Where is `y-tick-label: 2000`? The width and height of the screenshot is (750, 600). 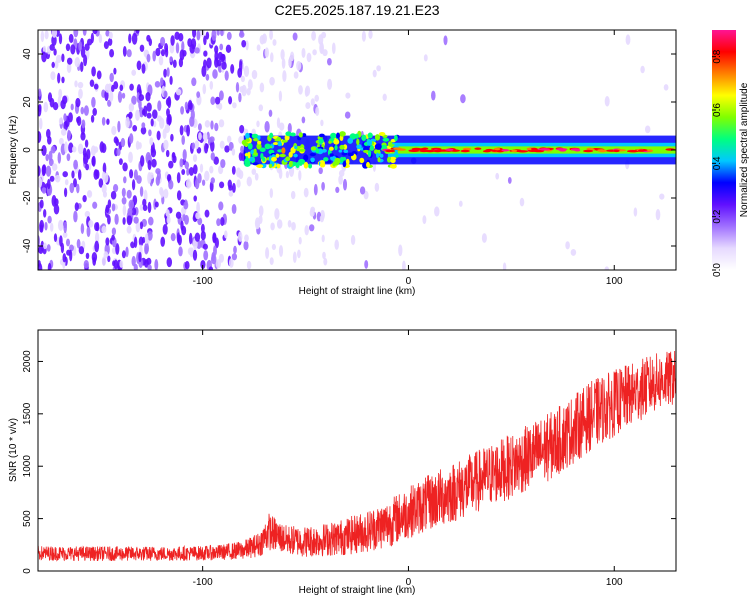
y-tick-label: 2000 is located at coordinates (27, 361).